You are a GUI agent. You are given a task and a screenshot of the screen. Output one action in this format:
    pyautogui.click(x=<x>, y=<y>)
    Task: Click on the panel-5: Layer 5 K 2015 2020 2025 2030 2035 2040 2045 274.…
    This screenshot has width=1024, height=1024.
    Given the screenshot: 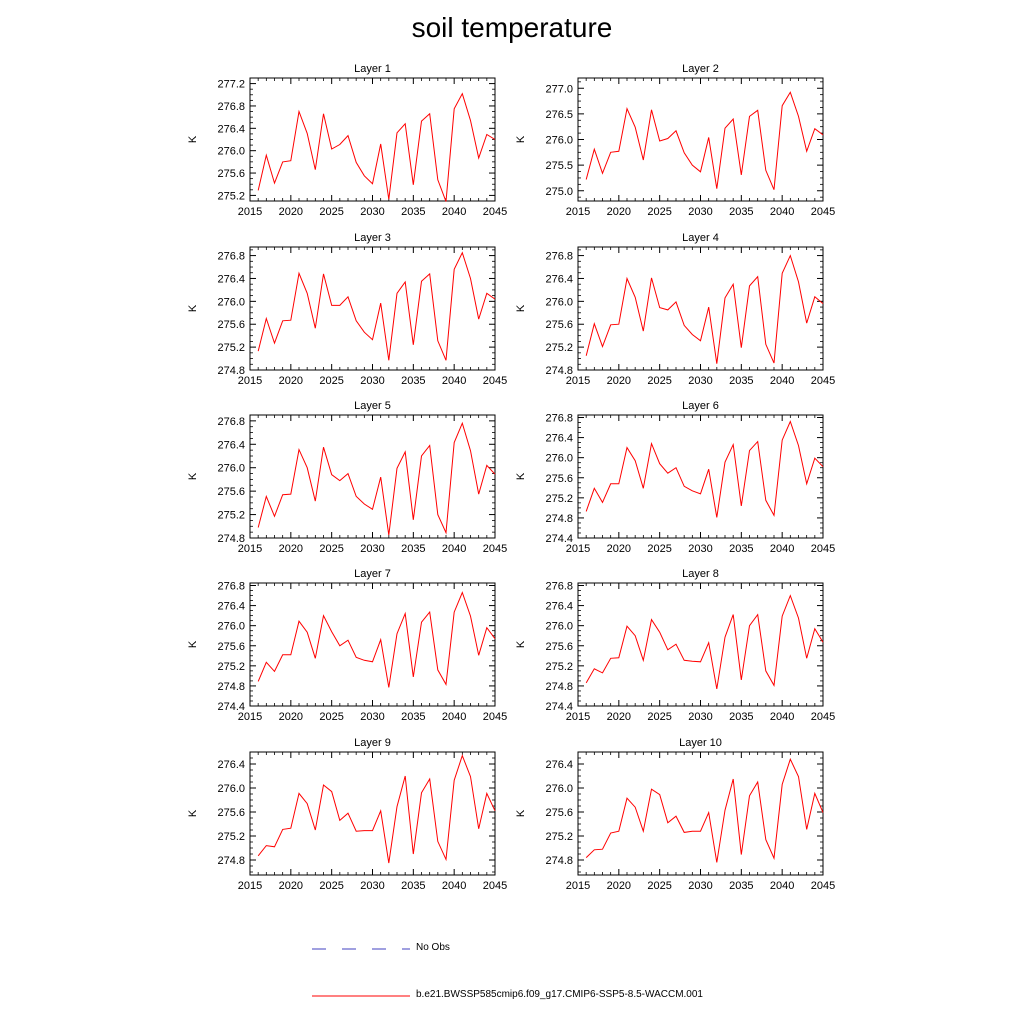 What is the action you would take?
    pyautogui.click(x=347, y=477)
    